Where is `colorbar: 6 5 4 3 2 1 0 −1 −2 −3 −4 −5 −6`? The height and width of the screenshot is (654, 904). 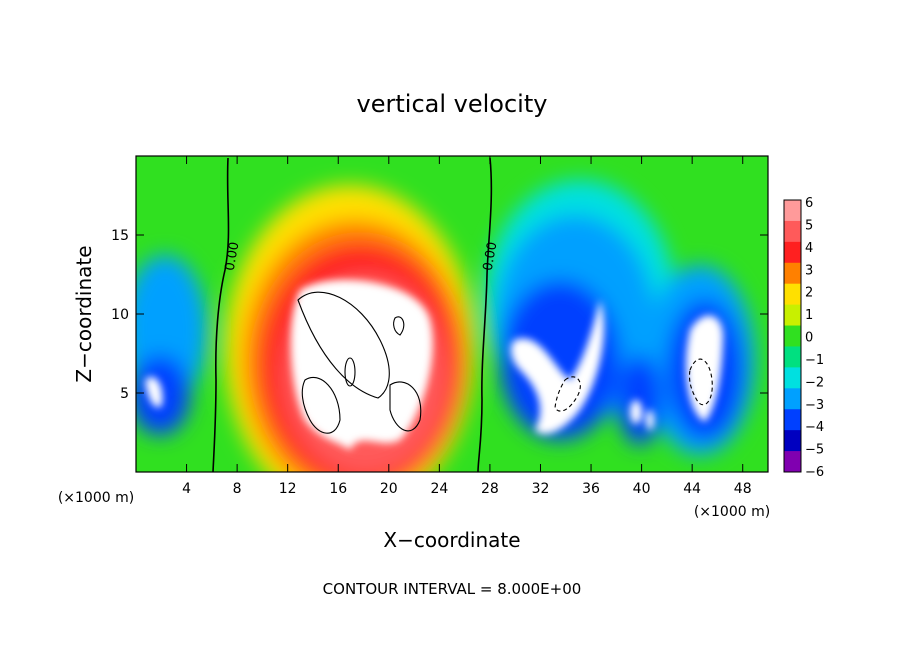
colorbar: 6 5 4 3 2 1 0 −1 −2 −3 −4 −5 −6 is located at coordinates (803, 338).